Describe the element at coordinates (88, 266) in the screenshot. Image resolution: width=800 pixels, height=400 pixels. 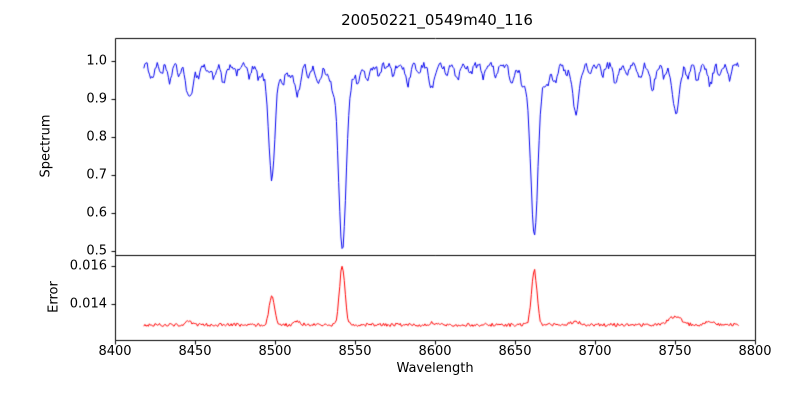
I see `y-axis-tick-label: 0.016` at that location.